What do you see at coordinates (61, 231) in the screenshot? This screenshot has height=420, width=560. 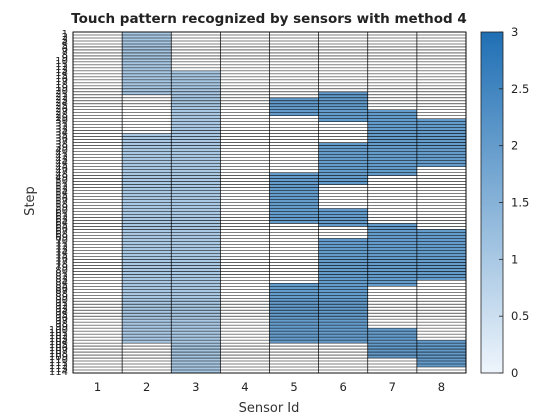 I see `y-tick-label: 67` at bounding box center [61, 231].